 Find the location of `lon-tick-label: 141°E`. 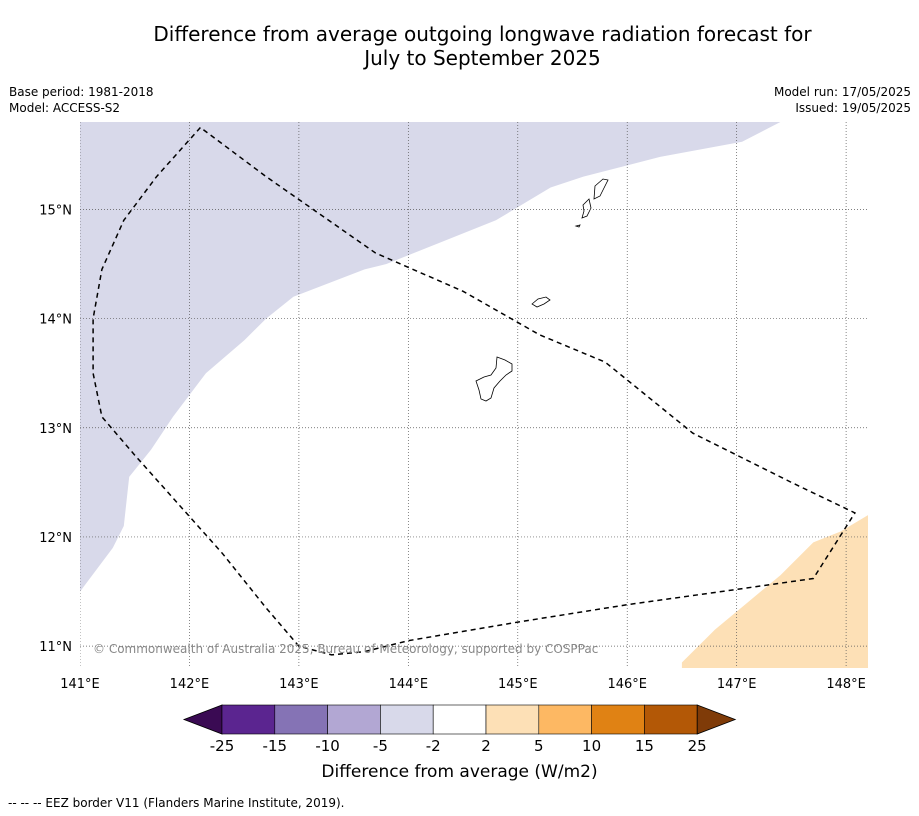

lon-tick-label: 141°E is located at coordinates (80, 684).